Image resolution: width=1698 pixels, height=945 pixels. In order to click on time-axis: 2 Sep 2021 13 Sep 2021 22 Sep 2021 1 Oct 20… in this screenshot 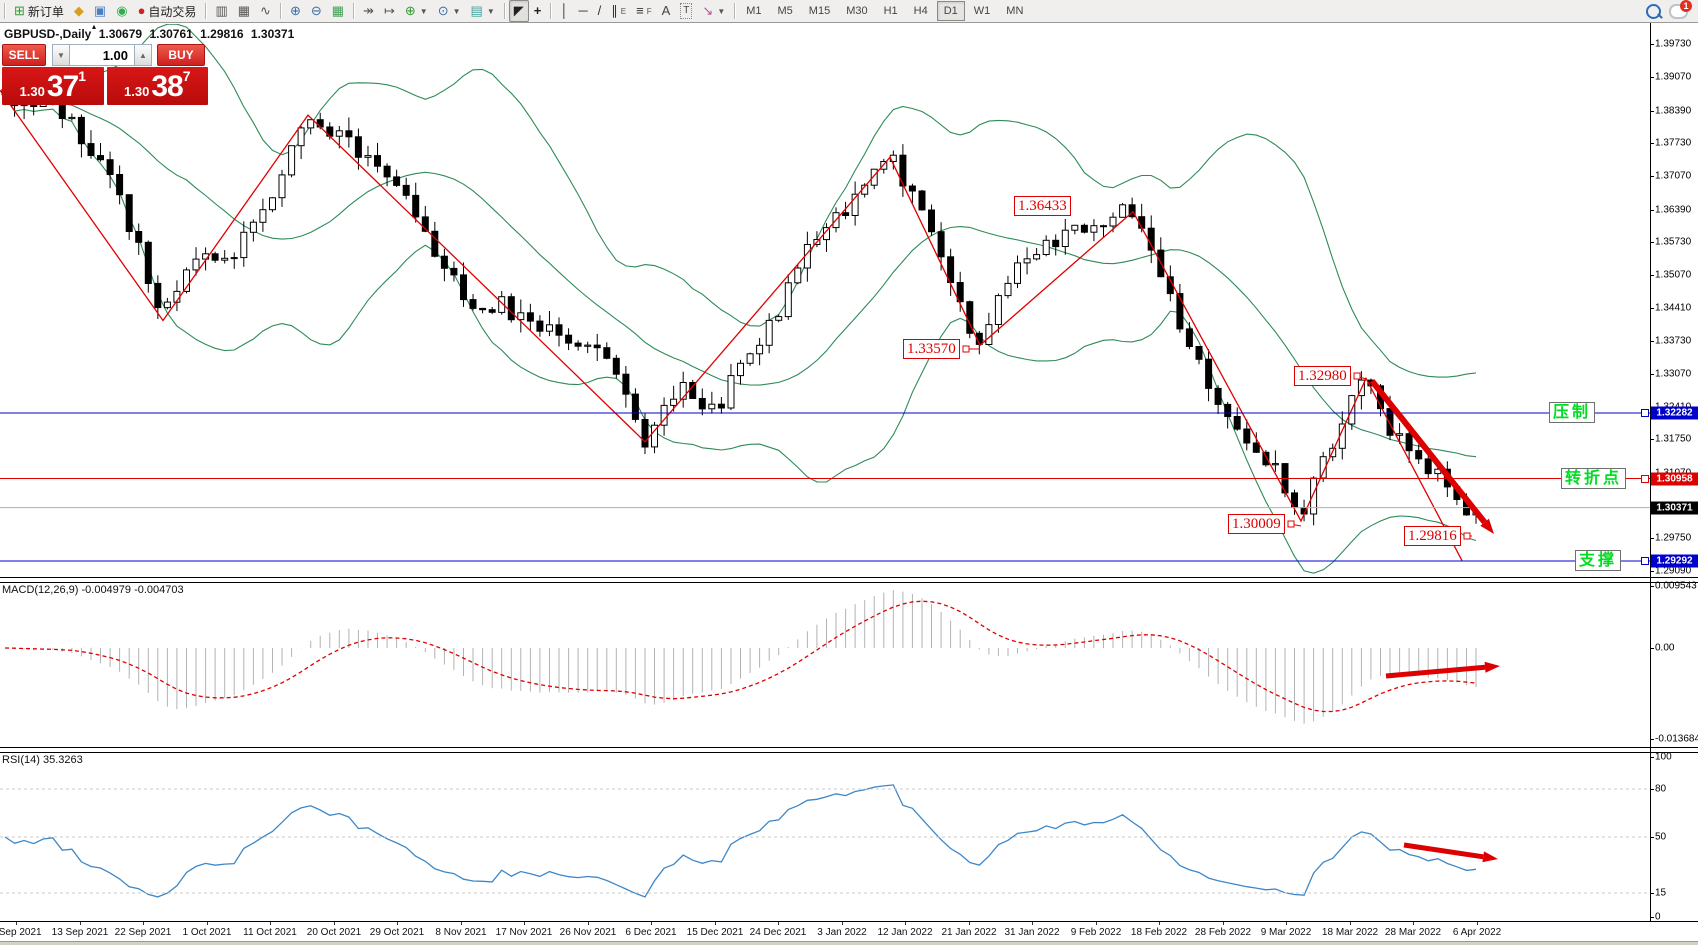, I will do `click(849, 931)`.